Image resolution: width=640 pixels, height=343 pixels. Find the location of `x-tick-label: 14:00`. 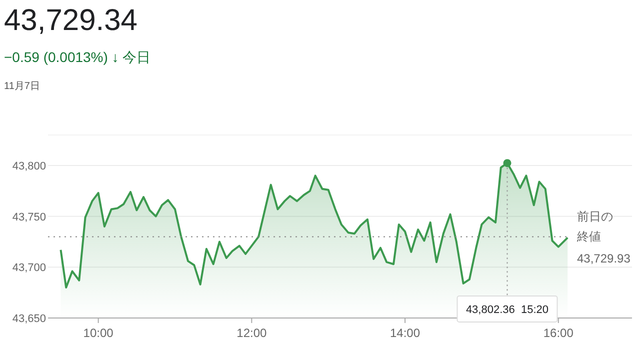

x-tick-label: 14:00 is located at coordinates (405, 333).